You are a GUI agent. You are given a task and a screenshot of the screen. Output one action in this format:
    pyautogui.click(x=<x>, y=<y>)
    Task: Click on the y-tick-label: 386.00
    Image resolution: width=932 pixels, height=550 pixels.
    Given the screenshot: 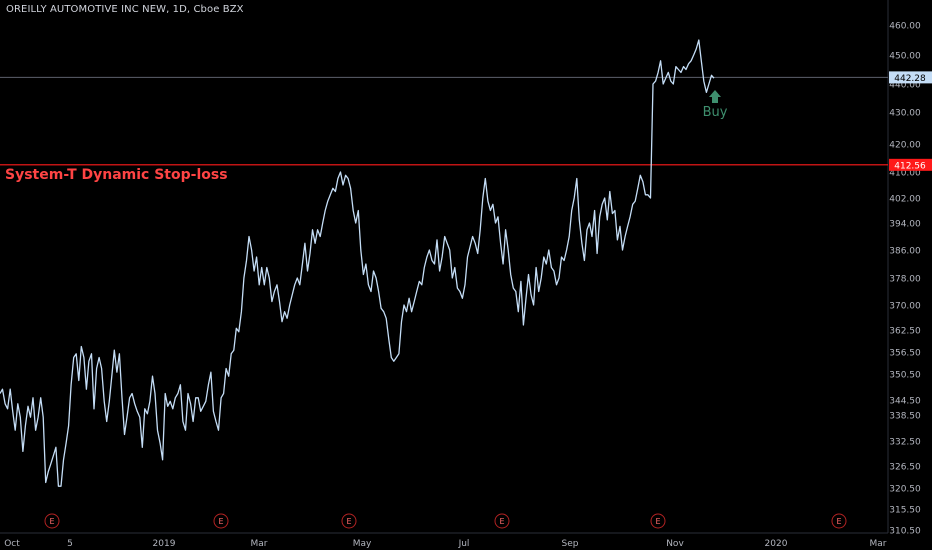 What is the action you would take?
    pyautogui.click(x=905, y=252)
    